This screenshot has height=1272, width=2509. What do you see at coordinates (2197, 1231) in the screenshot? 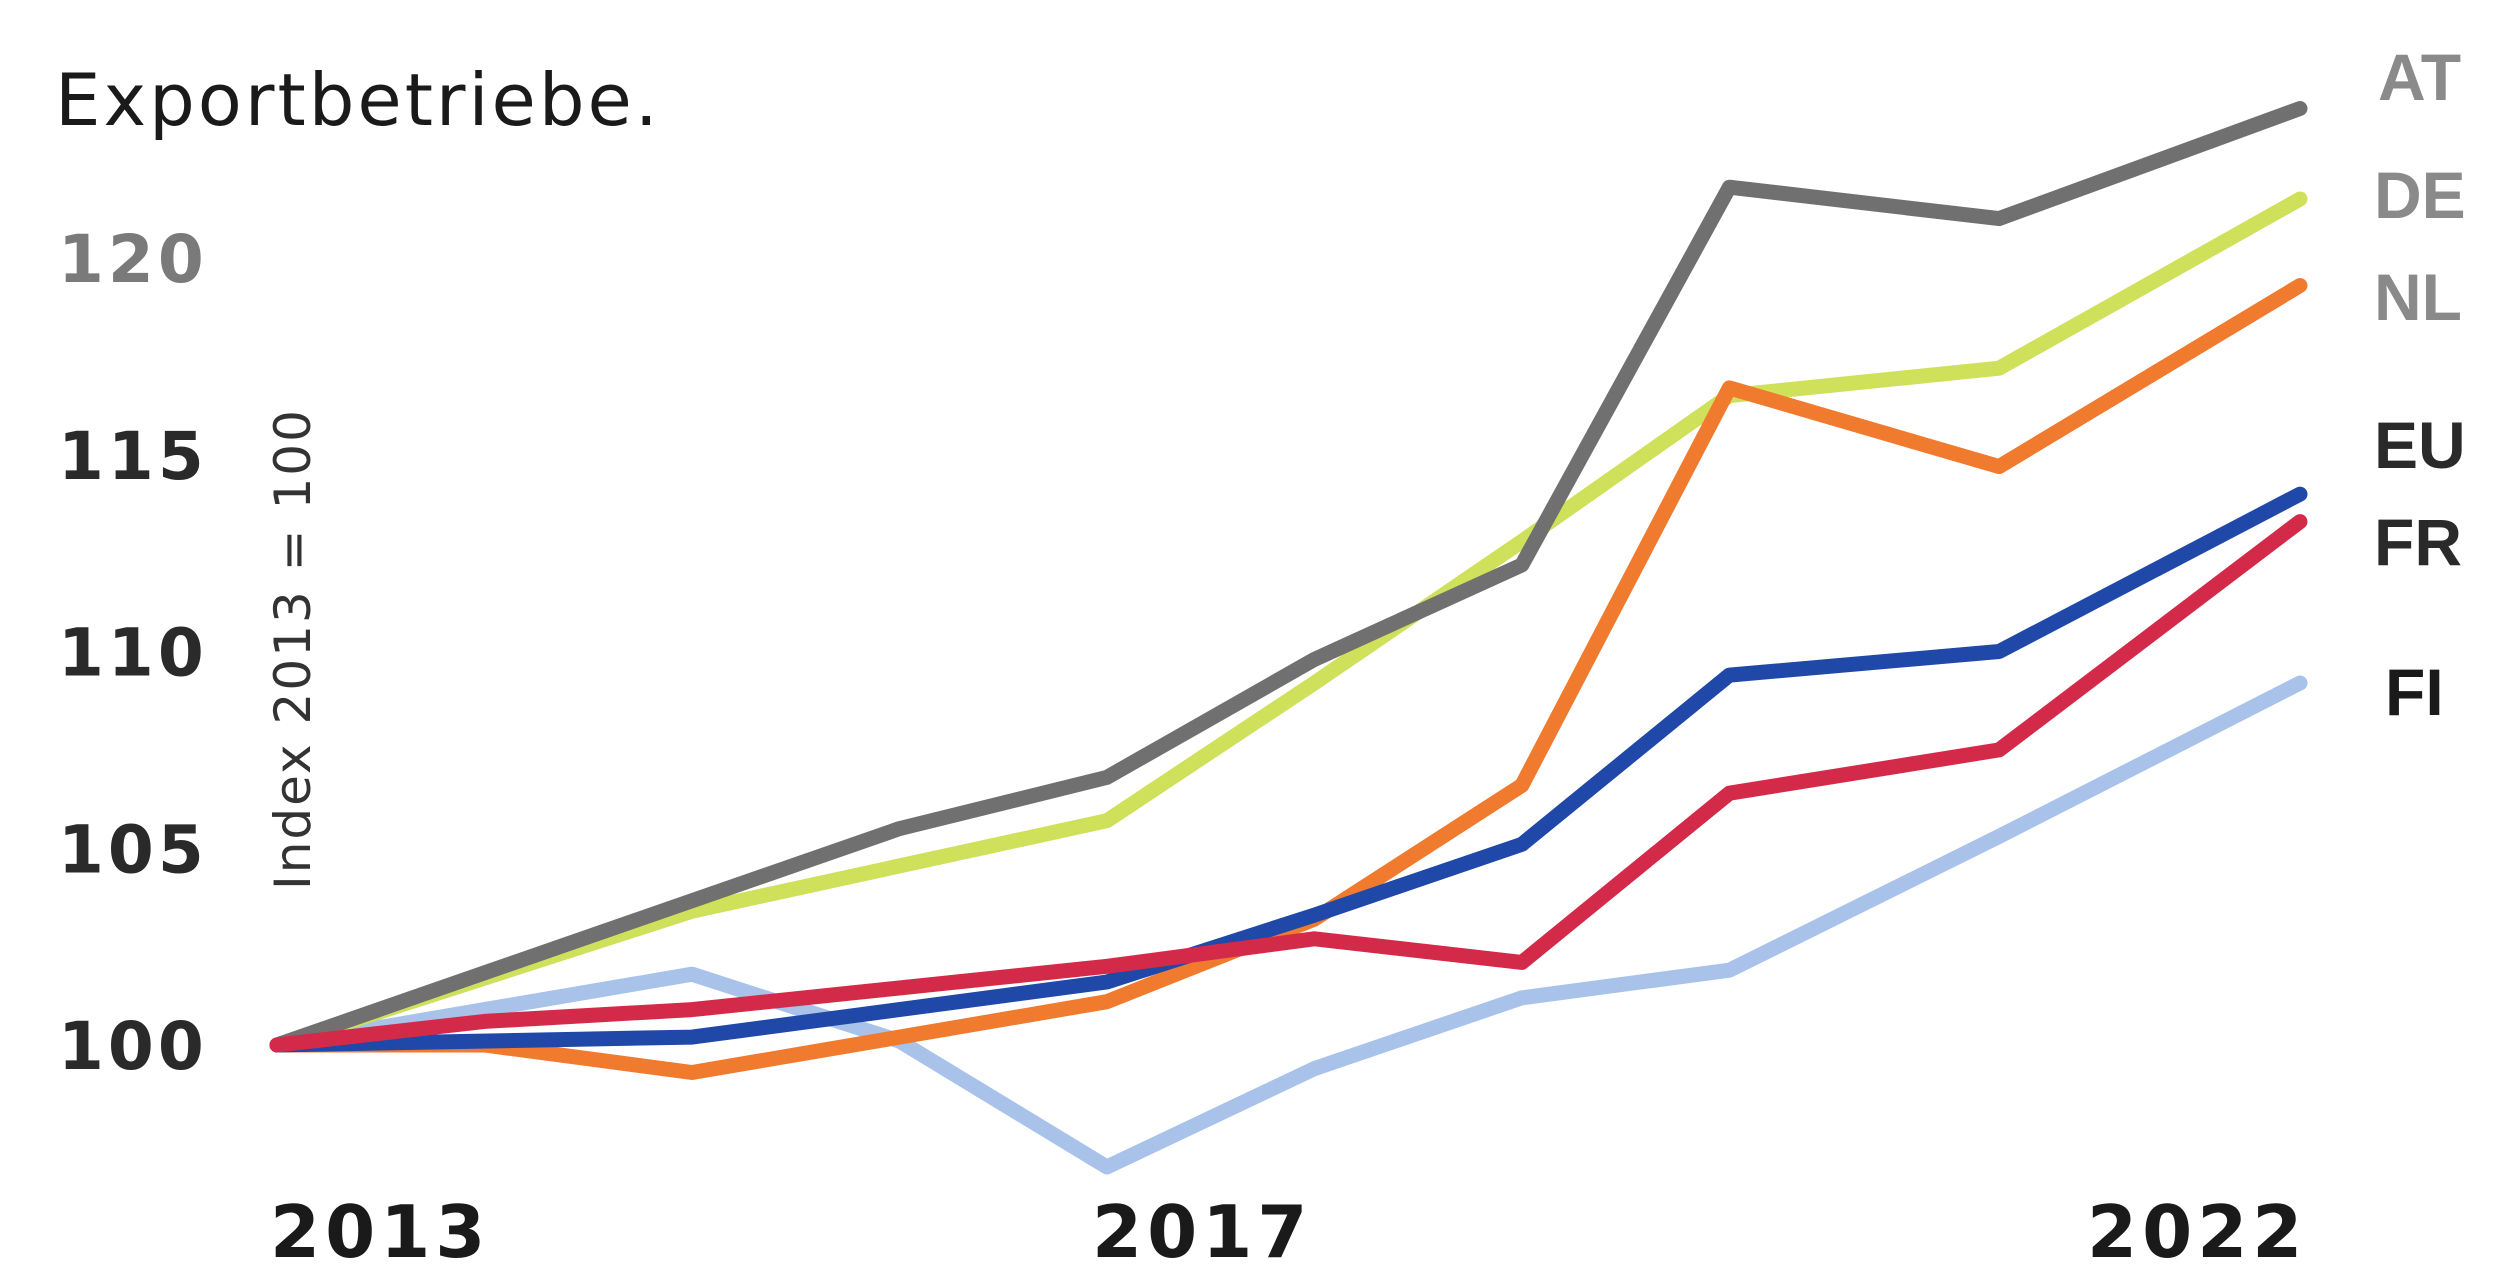
I see `x-tick-label: 2022` at bounding box center [2197, 1231].